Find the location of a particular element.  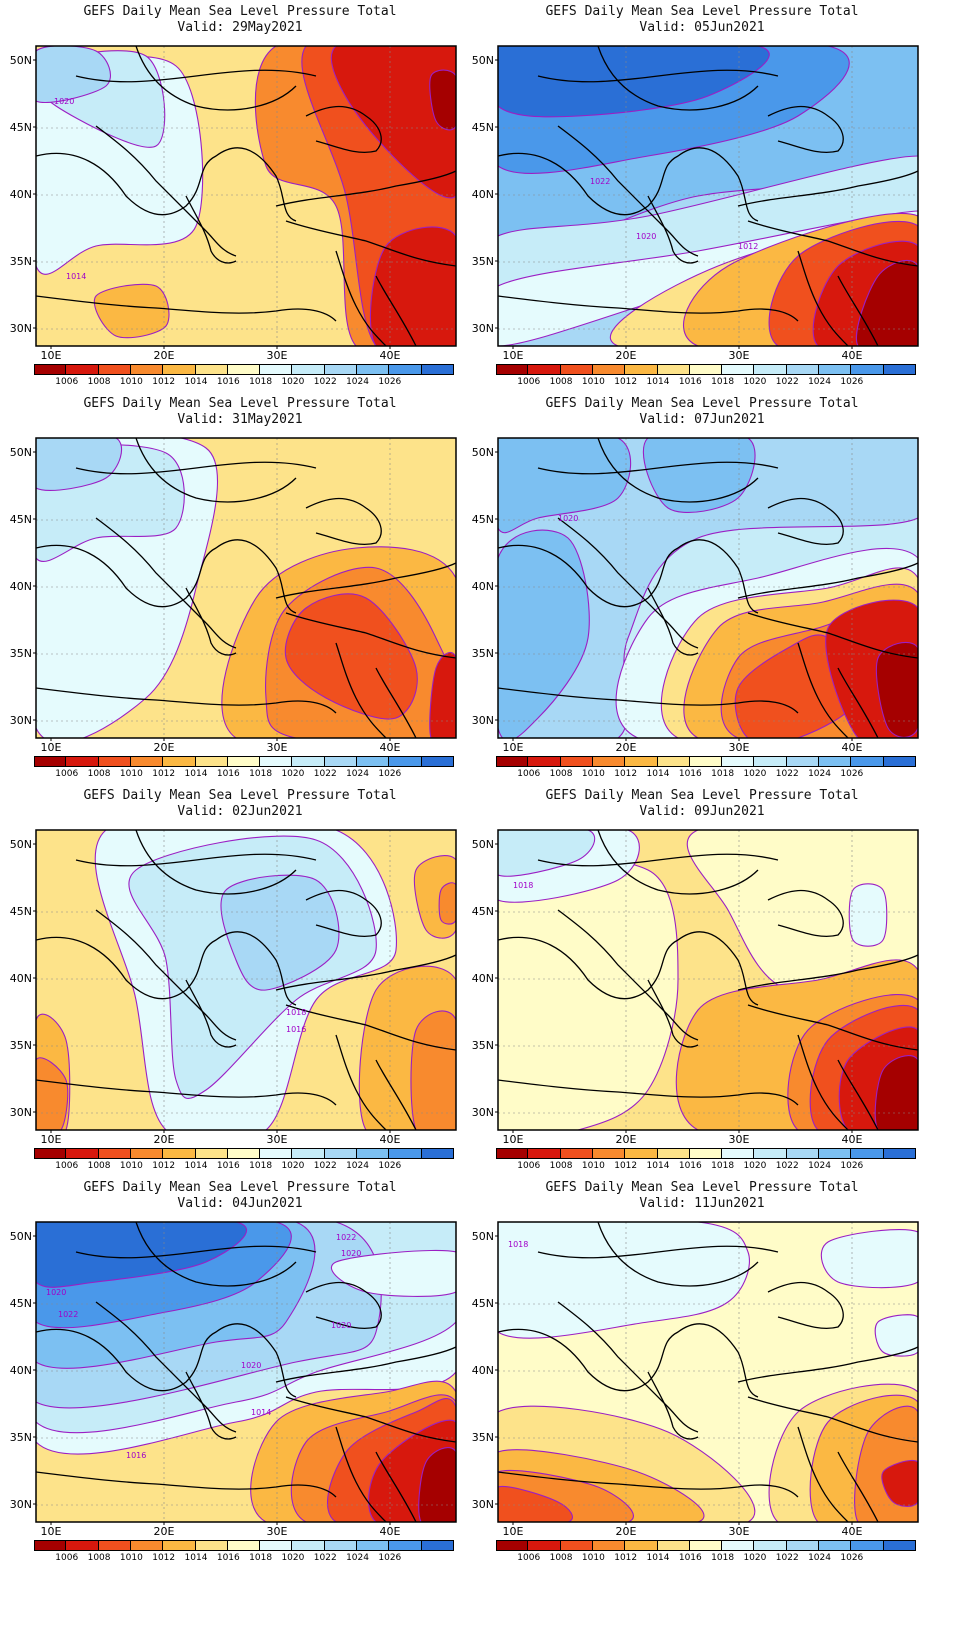

map-frame is located at coordinates (246, 588).